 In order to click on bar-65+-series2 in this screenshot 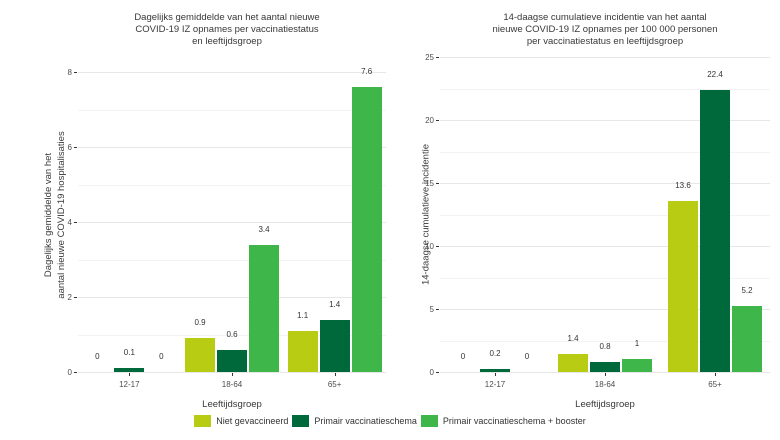, I will do `click(747, 339)`.